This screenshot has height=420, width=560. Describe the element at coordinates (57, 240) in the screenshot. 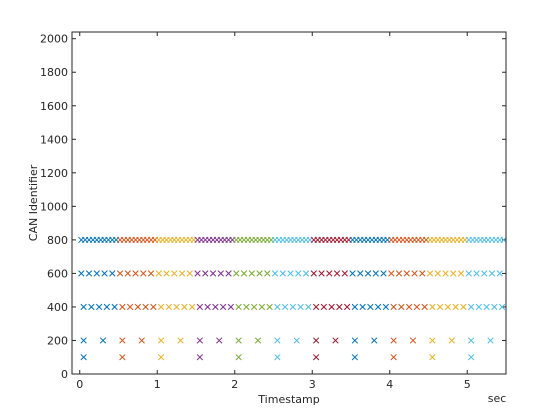

I see `y-tick-label: 800` at that location.